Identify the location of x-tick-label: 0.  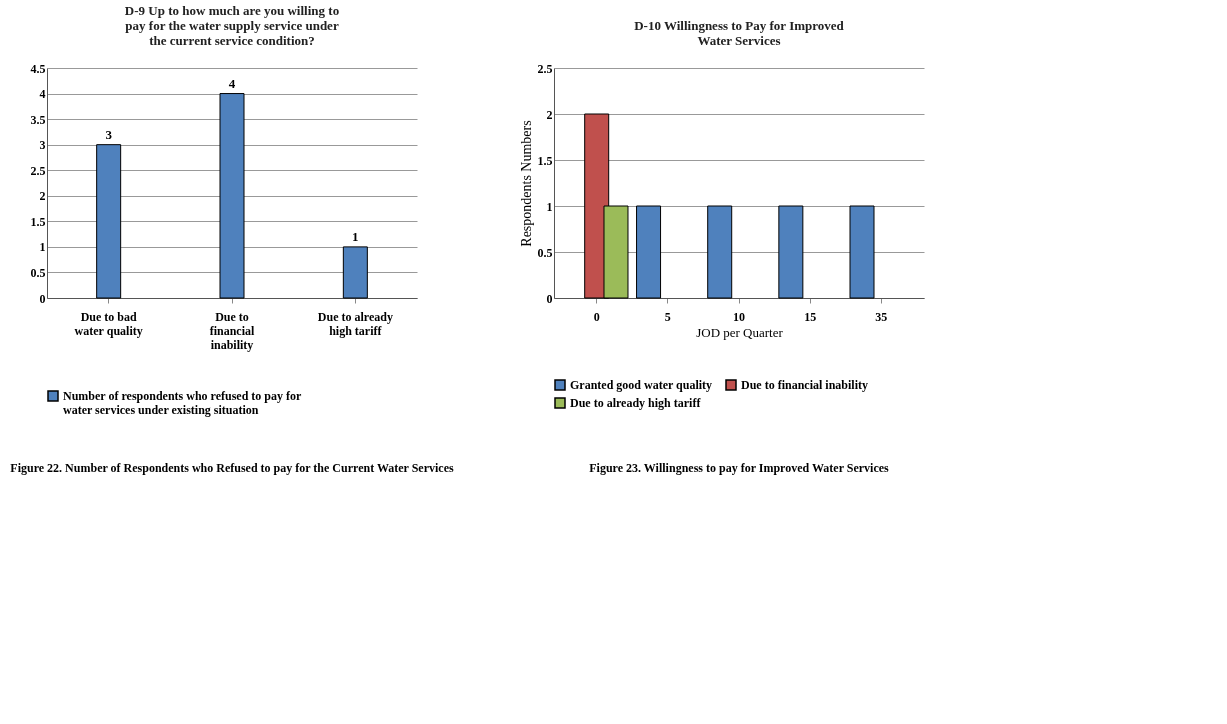
(596, 316).